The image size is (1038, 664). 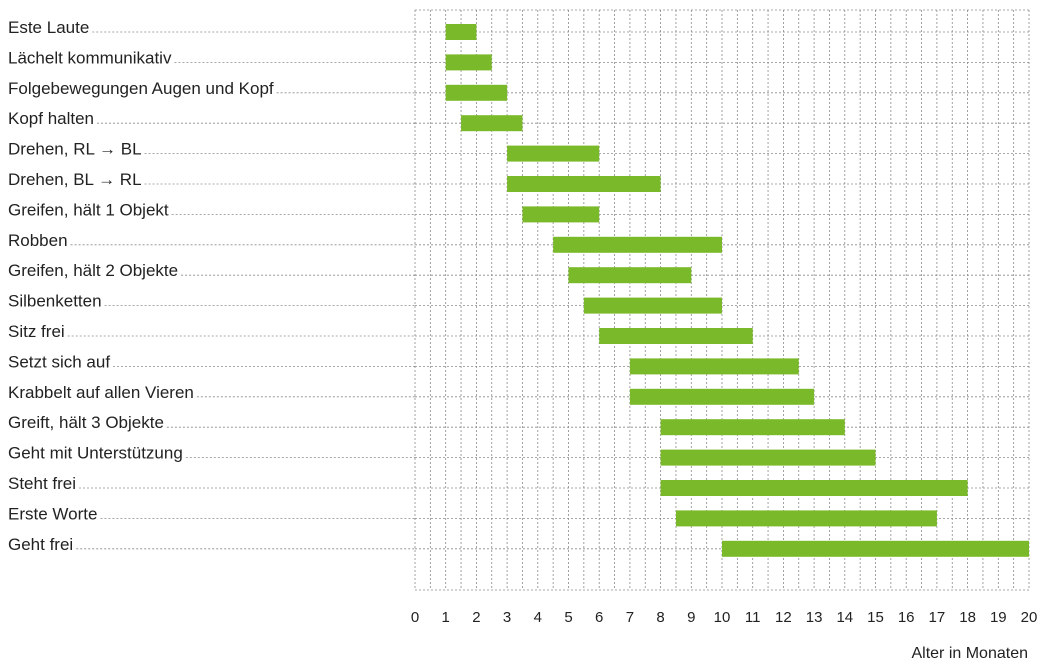 I want to click on x-tick-label: 10, so click(x=722, y=617).